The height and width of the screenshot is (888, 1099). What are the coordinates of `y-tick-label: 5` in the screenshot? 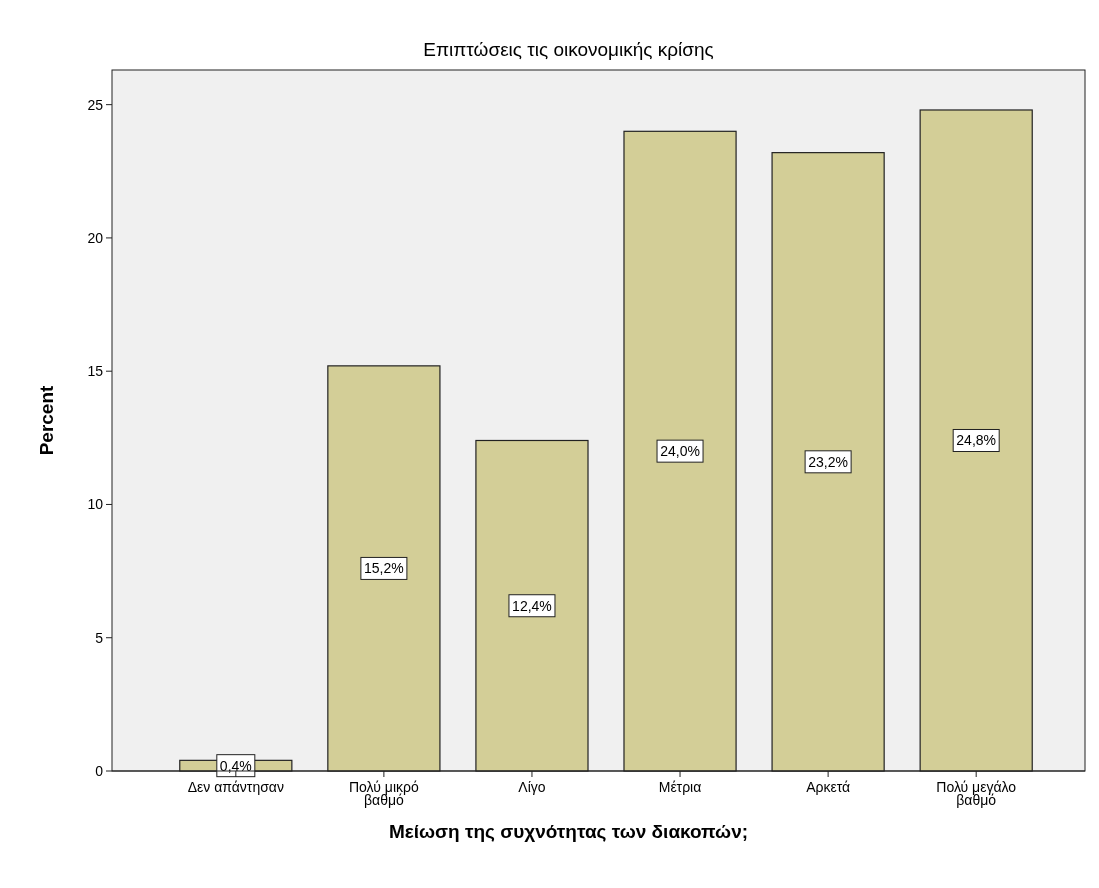 It's located at (99, 637).